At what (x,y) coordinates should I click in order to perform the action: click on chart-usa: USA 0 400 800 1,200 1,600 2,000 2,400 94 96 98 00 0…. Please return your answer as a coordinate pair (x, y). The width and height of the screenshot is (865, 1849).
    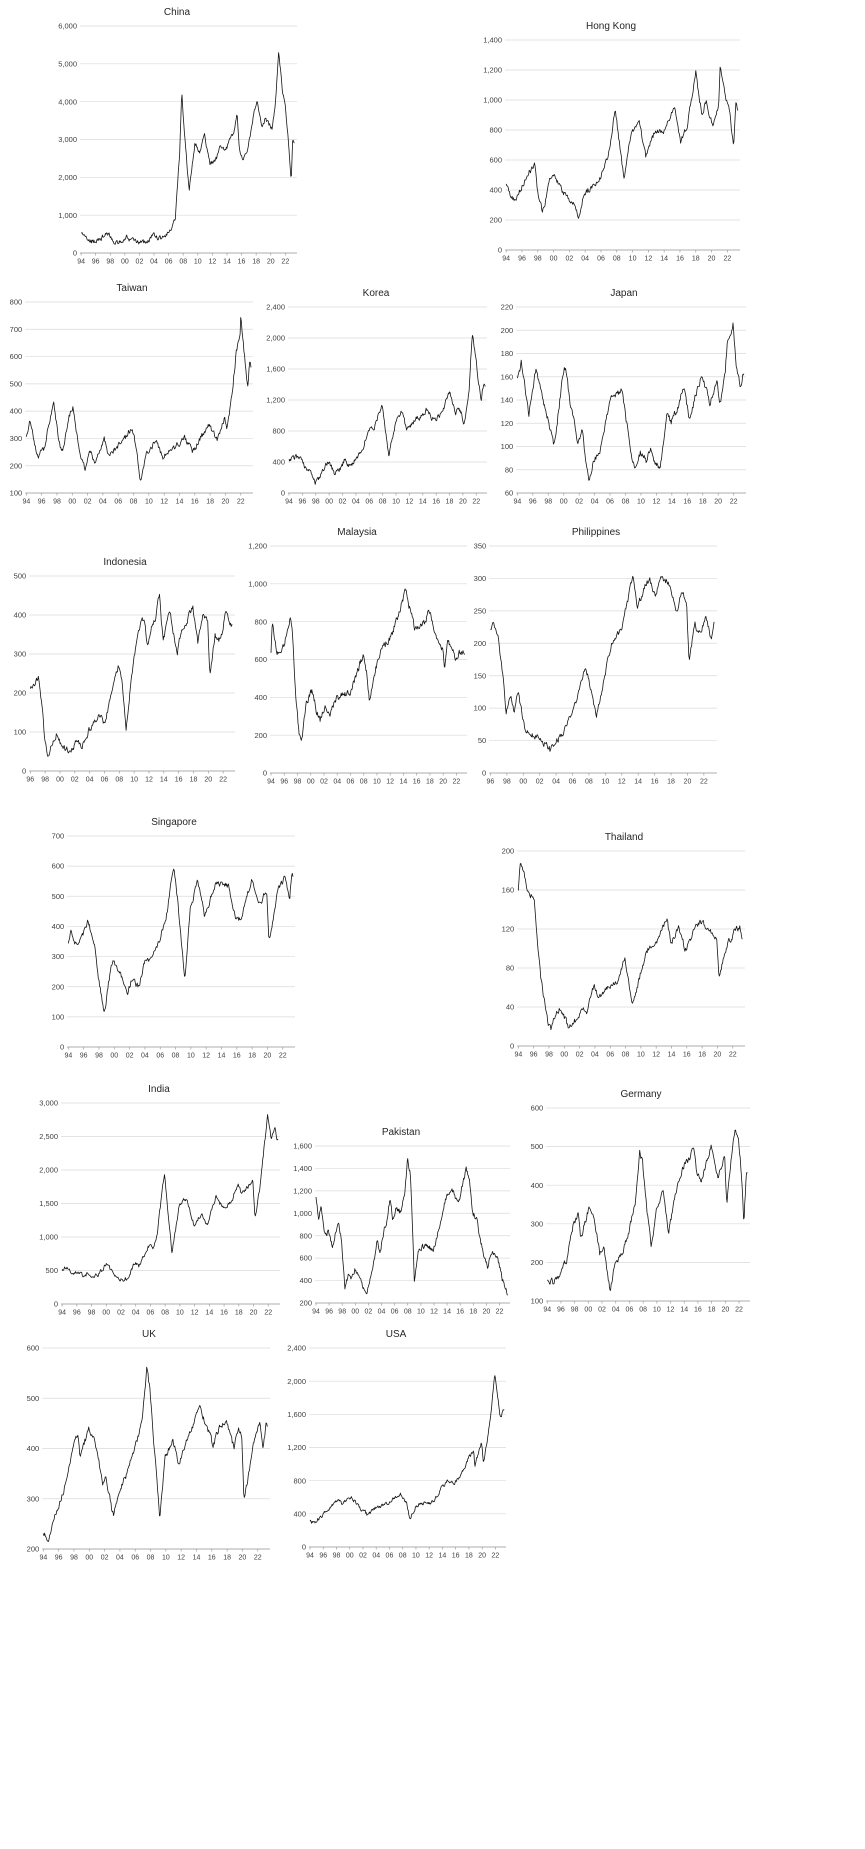
    Looking at the image, I should click on (396, 1445).